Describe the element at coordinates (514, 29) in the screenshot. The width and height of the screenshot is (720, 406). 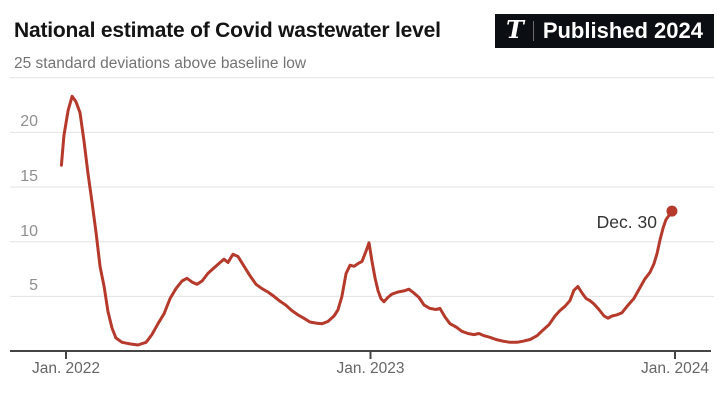
I see `nyt-logo-icon: T` at that location.